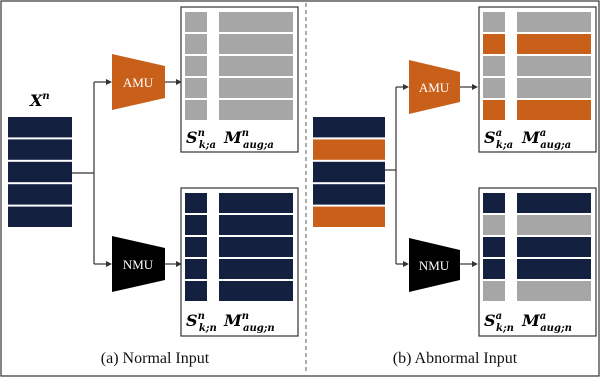  What do you see at coordinates (440, 175) in the screenshot?
I see `panel-b-arrowheads` at bounding box center [440, 175].